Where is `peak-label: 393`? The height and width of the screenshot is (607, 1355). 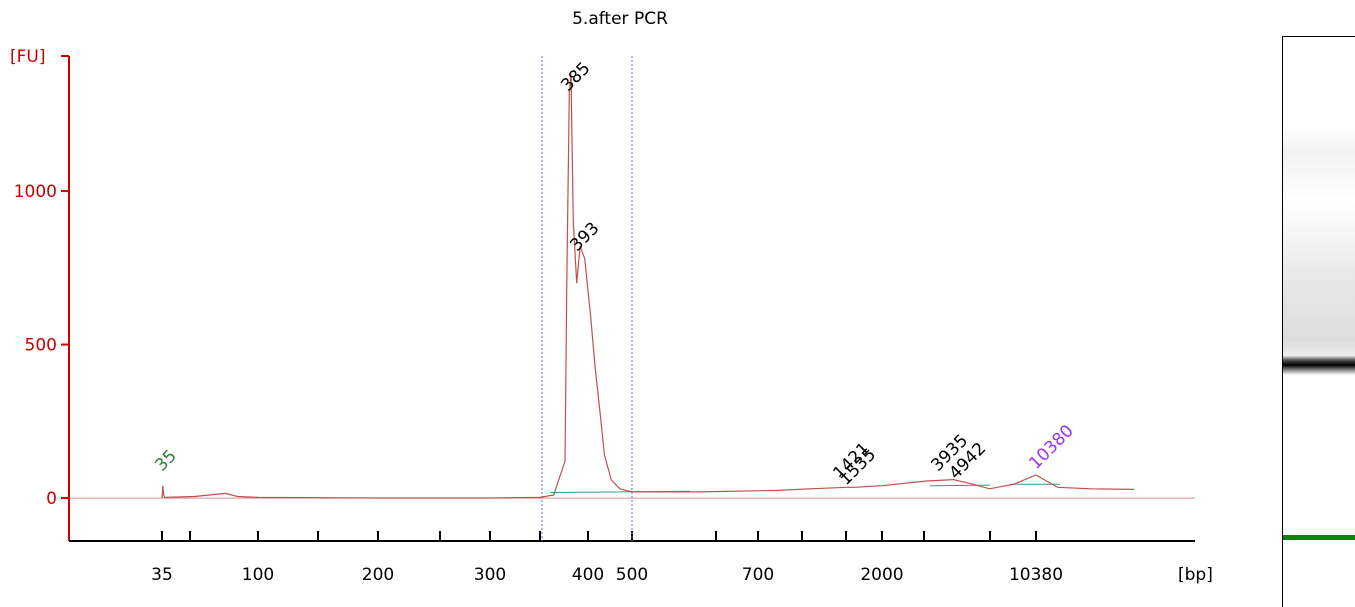
peak-label: 393 is located at coordinates (584, 236).